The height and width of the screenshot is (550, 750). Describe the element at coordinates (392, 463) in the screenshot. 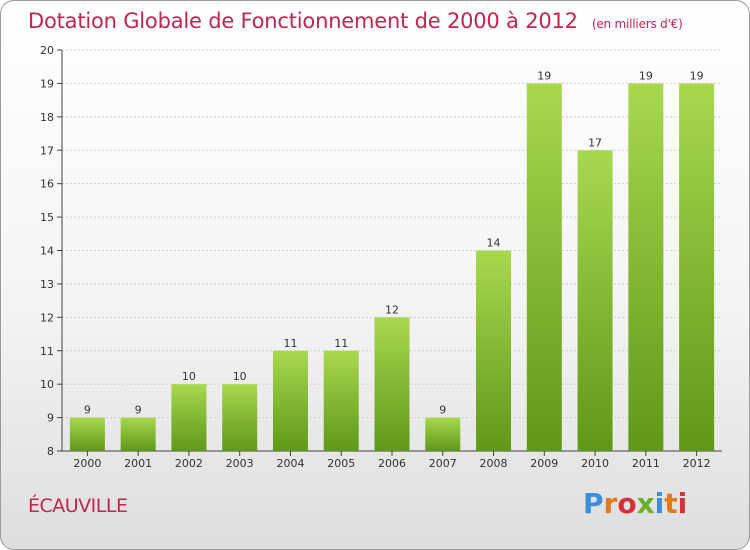

I see `x-tick-label: 2006` at that location.